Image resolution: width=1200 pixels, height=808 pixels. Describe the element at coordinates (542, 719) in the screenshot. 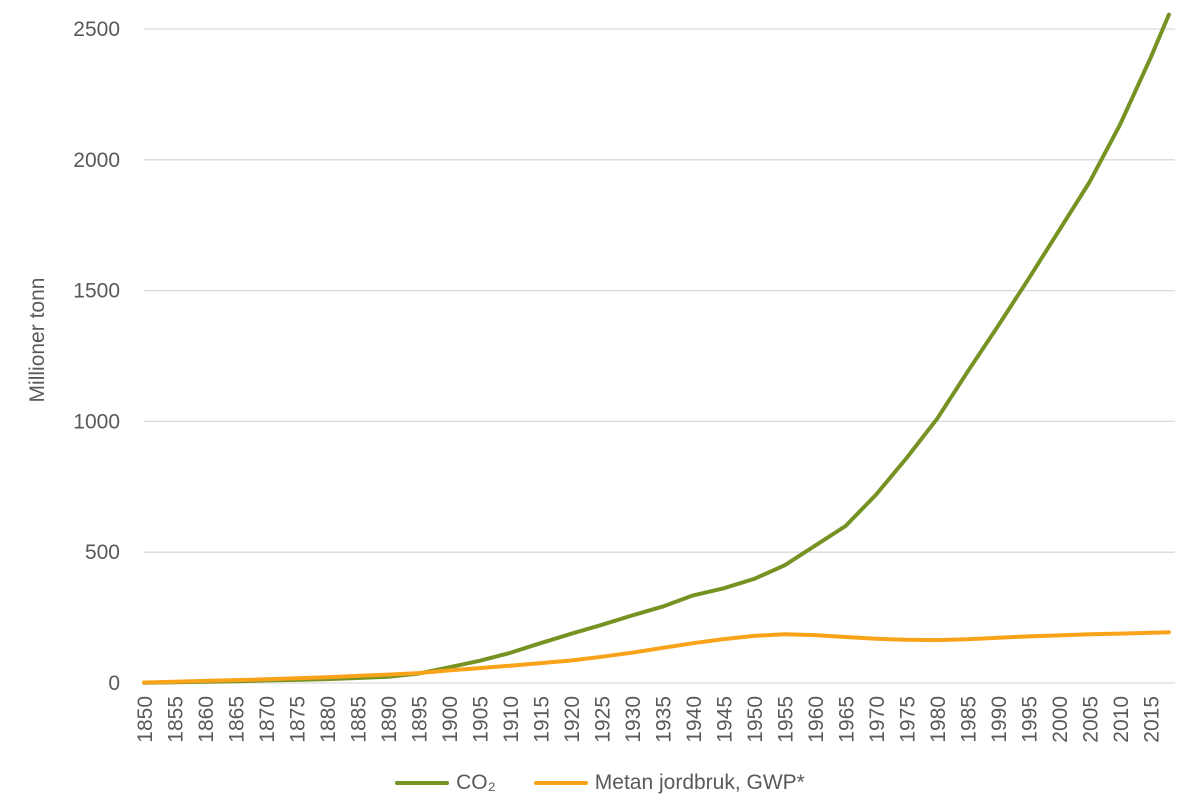

I see `x-tick-label: 1915` at that location.